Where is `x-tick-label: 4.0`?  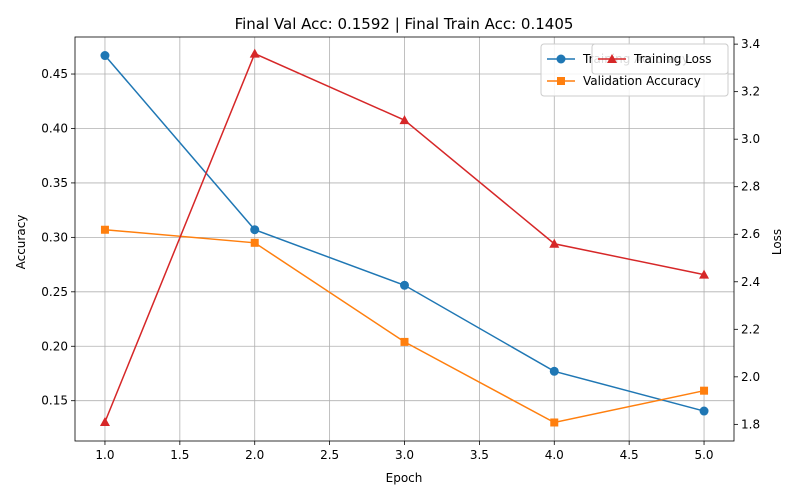 x-tick-label: 4.0 is located at coordinates (554, 455).